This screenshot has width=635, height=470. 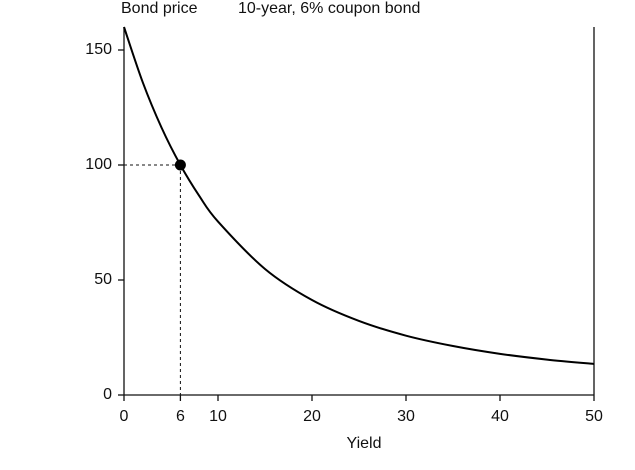 What do you see at coordinates (124, 416) in the screenshot?
I see `x-tick-label: 0` at bounding box center [124, 416].